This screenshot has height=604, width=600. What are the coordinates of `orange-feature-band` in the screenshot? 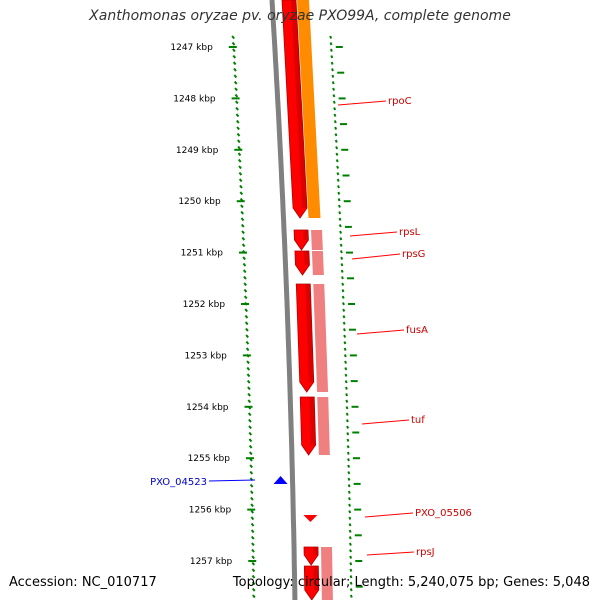 It's located at (309, 109).